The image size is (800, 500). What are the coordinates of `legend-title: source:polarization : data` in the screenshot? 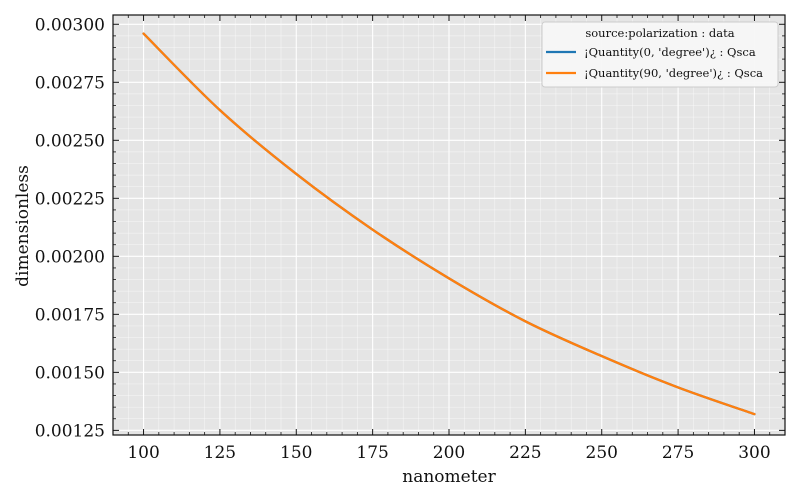 It's located at (659, 33).